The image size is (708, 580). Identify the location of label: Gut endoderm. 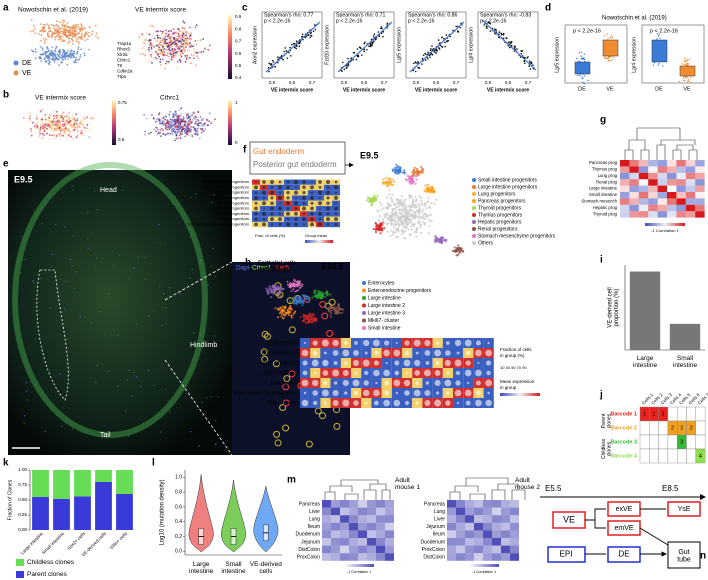
(278, 151).